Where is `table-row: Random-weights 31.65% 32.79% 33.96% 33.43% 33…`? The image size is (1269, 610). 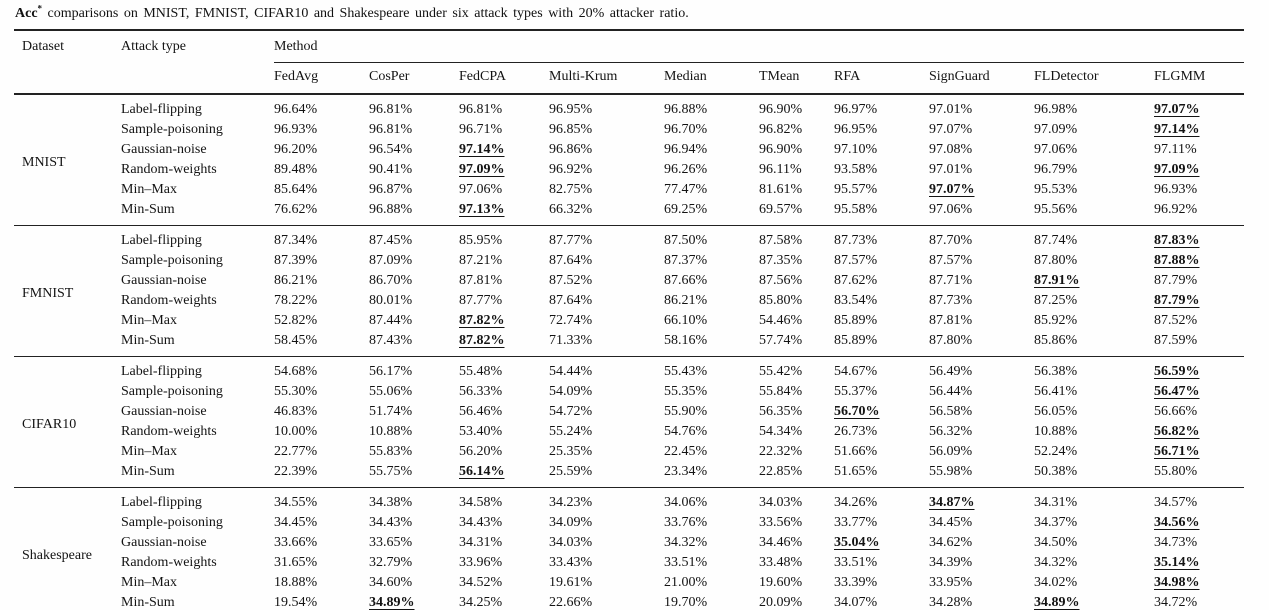
table-row: Random-weights 31.65% 32.79% 33.96% 33.43% 33… is located at coordinates (629, 563).